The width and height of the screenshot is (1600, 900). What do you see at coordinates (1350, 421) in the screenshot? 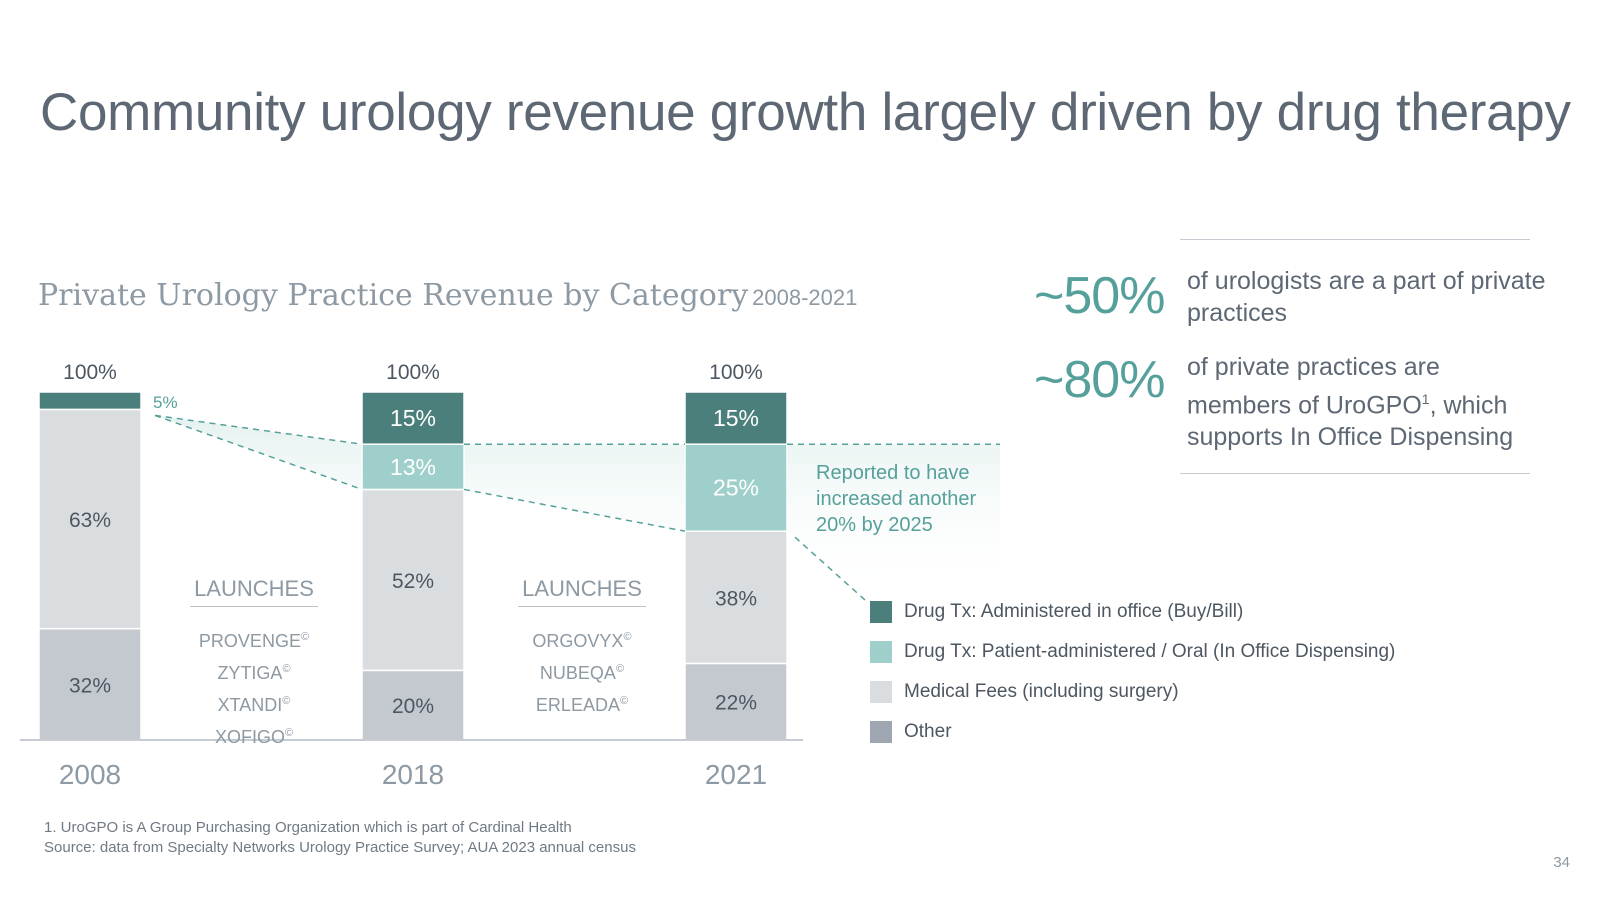
I see `stat-text-practices-rest: , which supports In Office Dispensing` at bounding box center [1350, 421].